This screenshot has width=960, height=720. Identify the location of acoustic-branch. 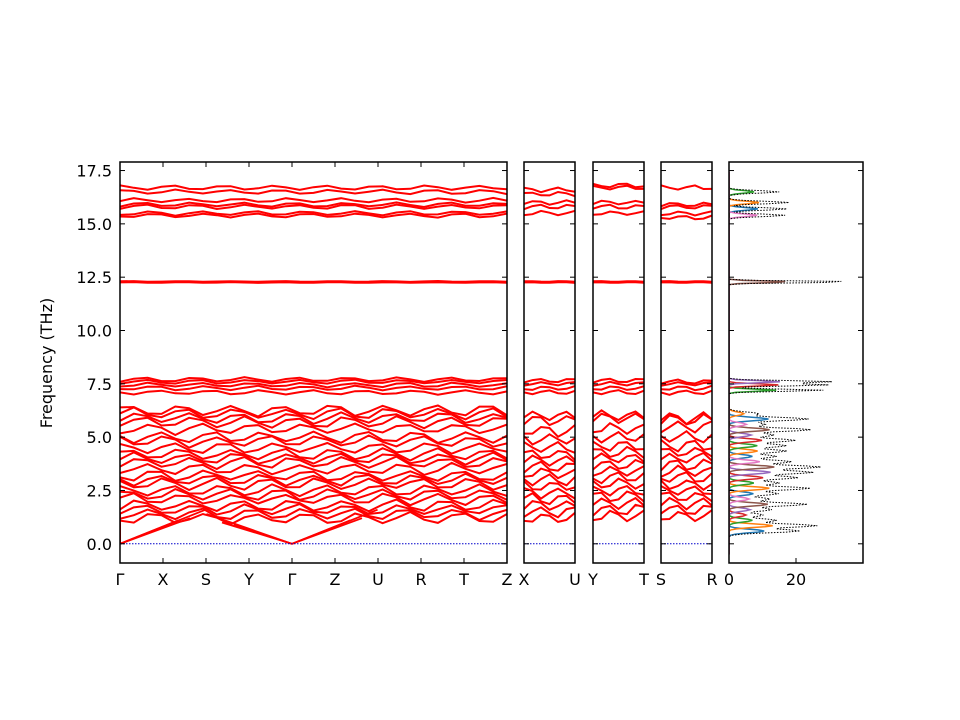
(149, 532).